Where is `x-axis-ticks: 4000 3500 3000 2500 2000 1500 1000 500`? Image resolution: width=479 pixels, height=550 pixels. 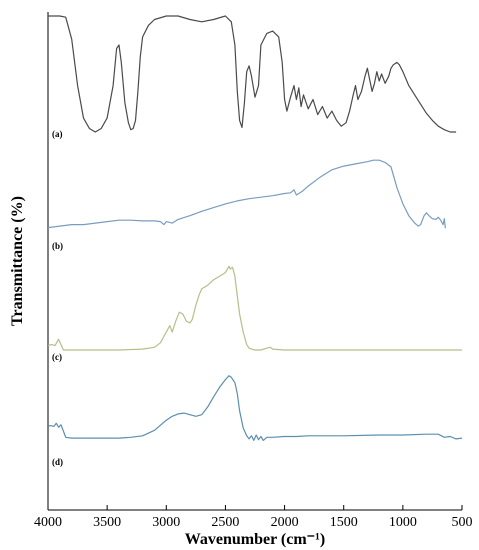 x-axis-ticks: 4000 3500 3000 2500 2000 1500 1000 500 is located at coordinates (253, 517).